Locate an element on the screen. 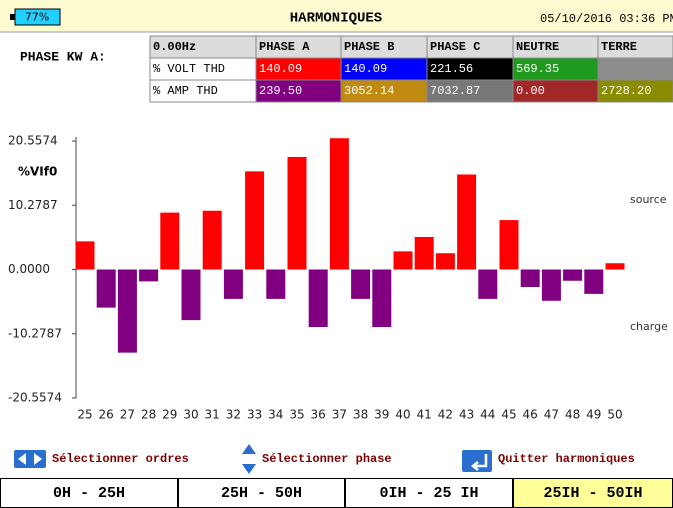 The width and height of the screenshot is (673, 508). battery is located at coordinates (37, 17).